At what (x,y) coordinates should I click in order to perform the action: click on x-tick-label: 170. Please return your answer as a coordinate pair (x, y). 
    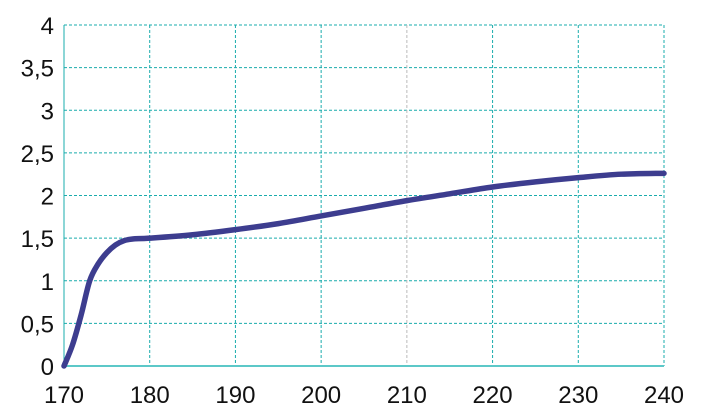
    Looking at the image, I should click on (64, 395).